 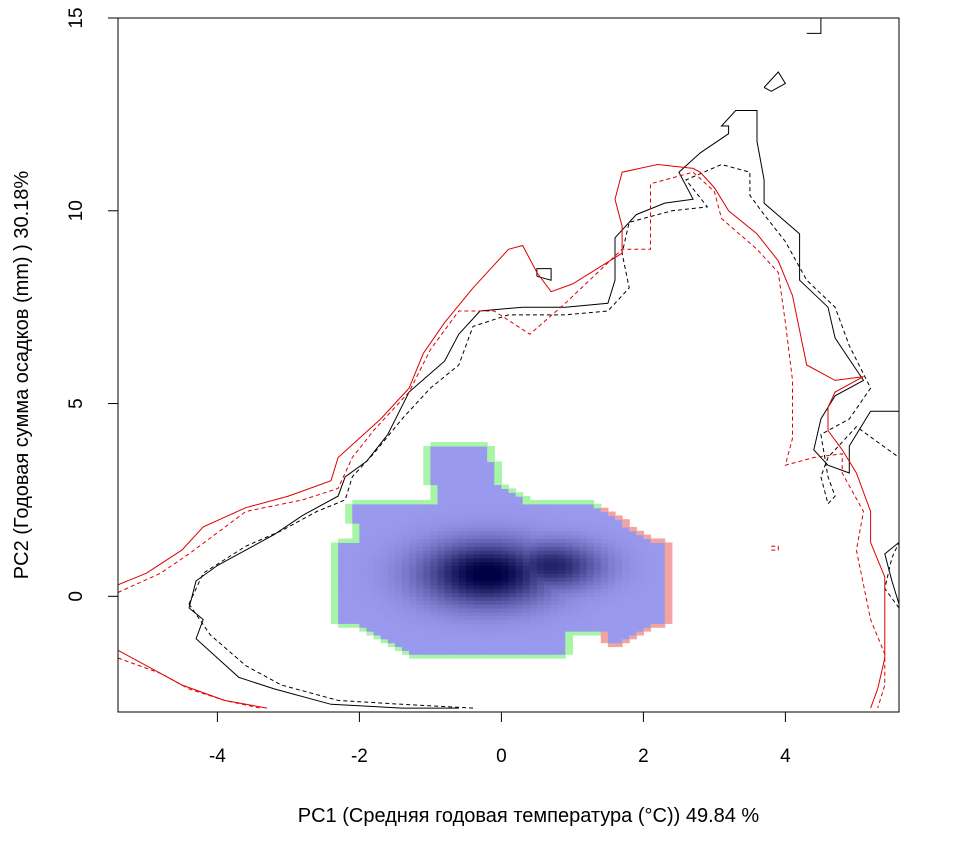 I want to click on density-raster, so click(x=502, y=550).